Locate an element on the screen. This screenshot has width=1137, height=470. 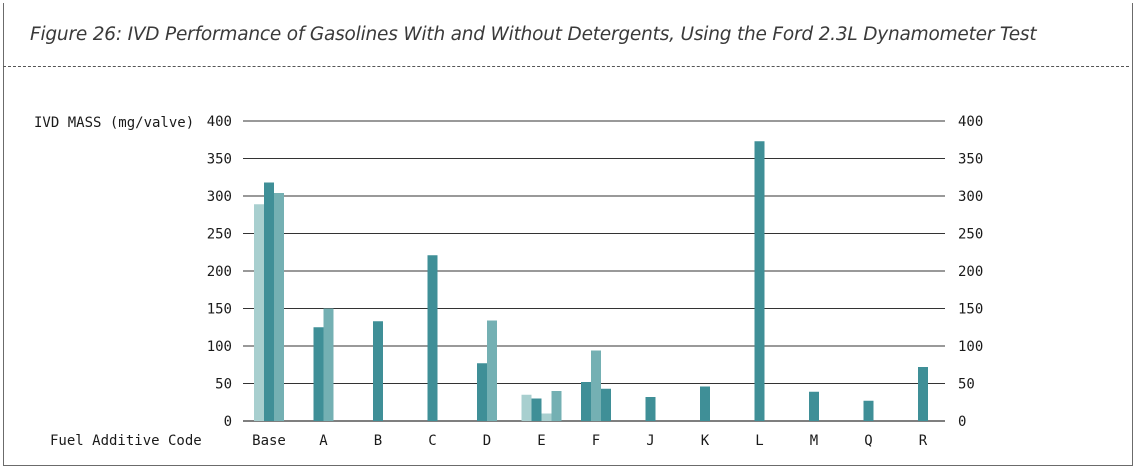
x-tick-label: E is located at coordinates (541, 441).